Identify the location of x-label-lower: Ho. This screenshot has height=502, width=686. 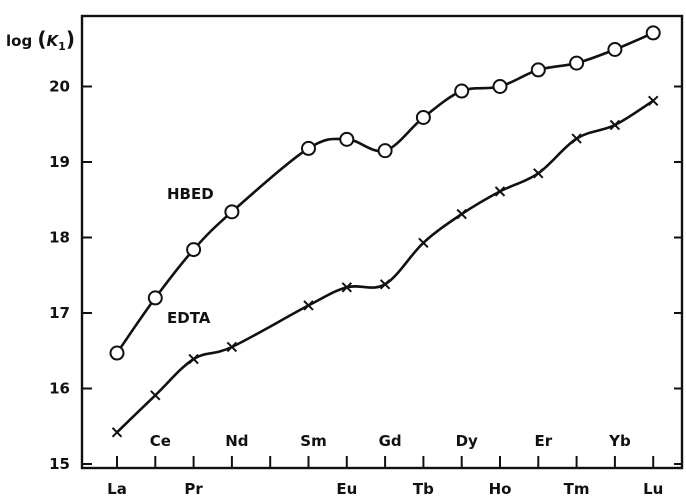
(500, 489).